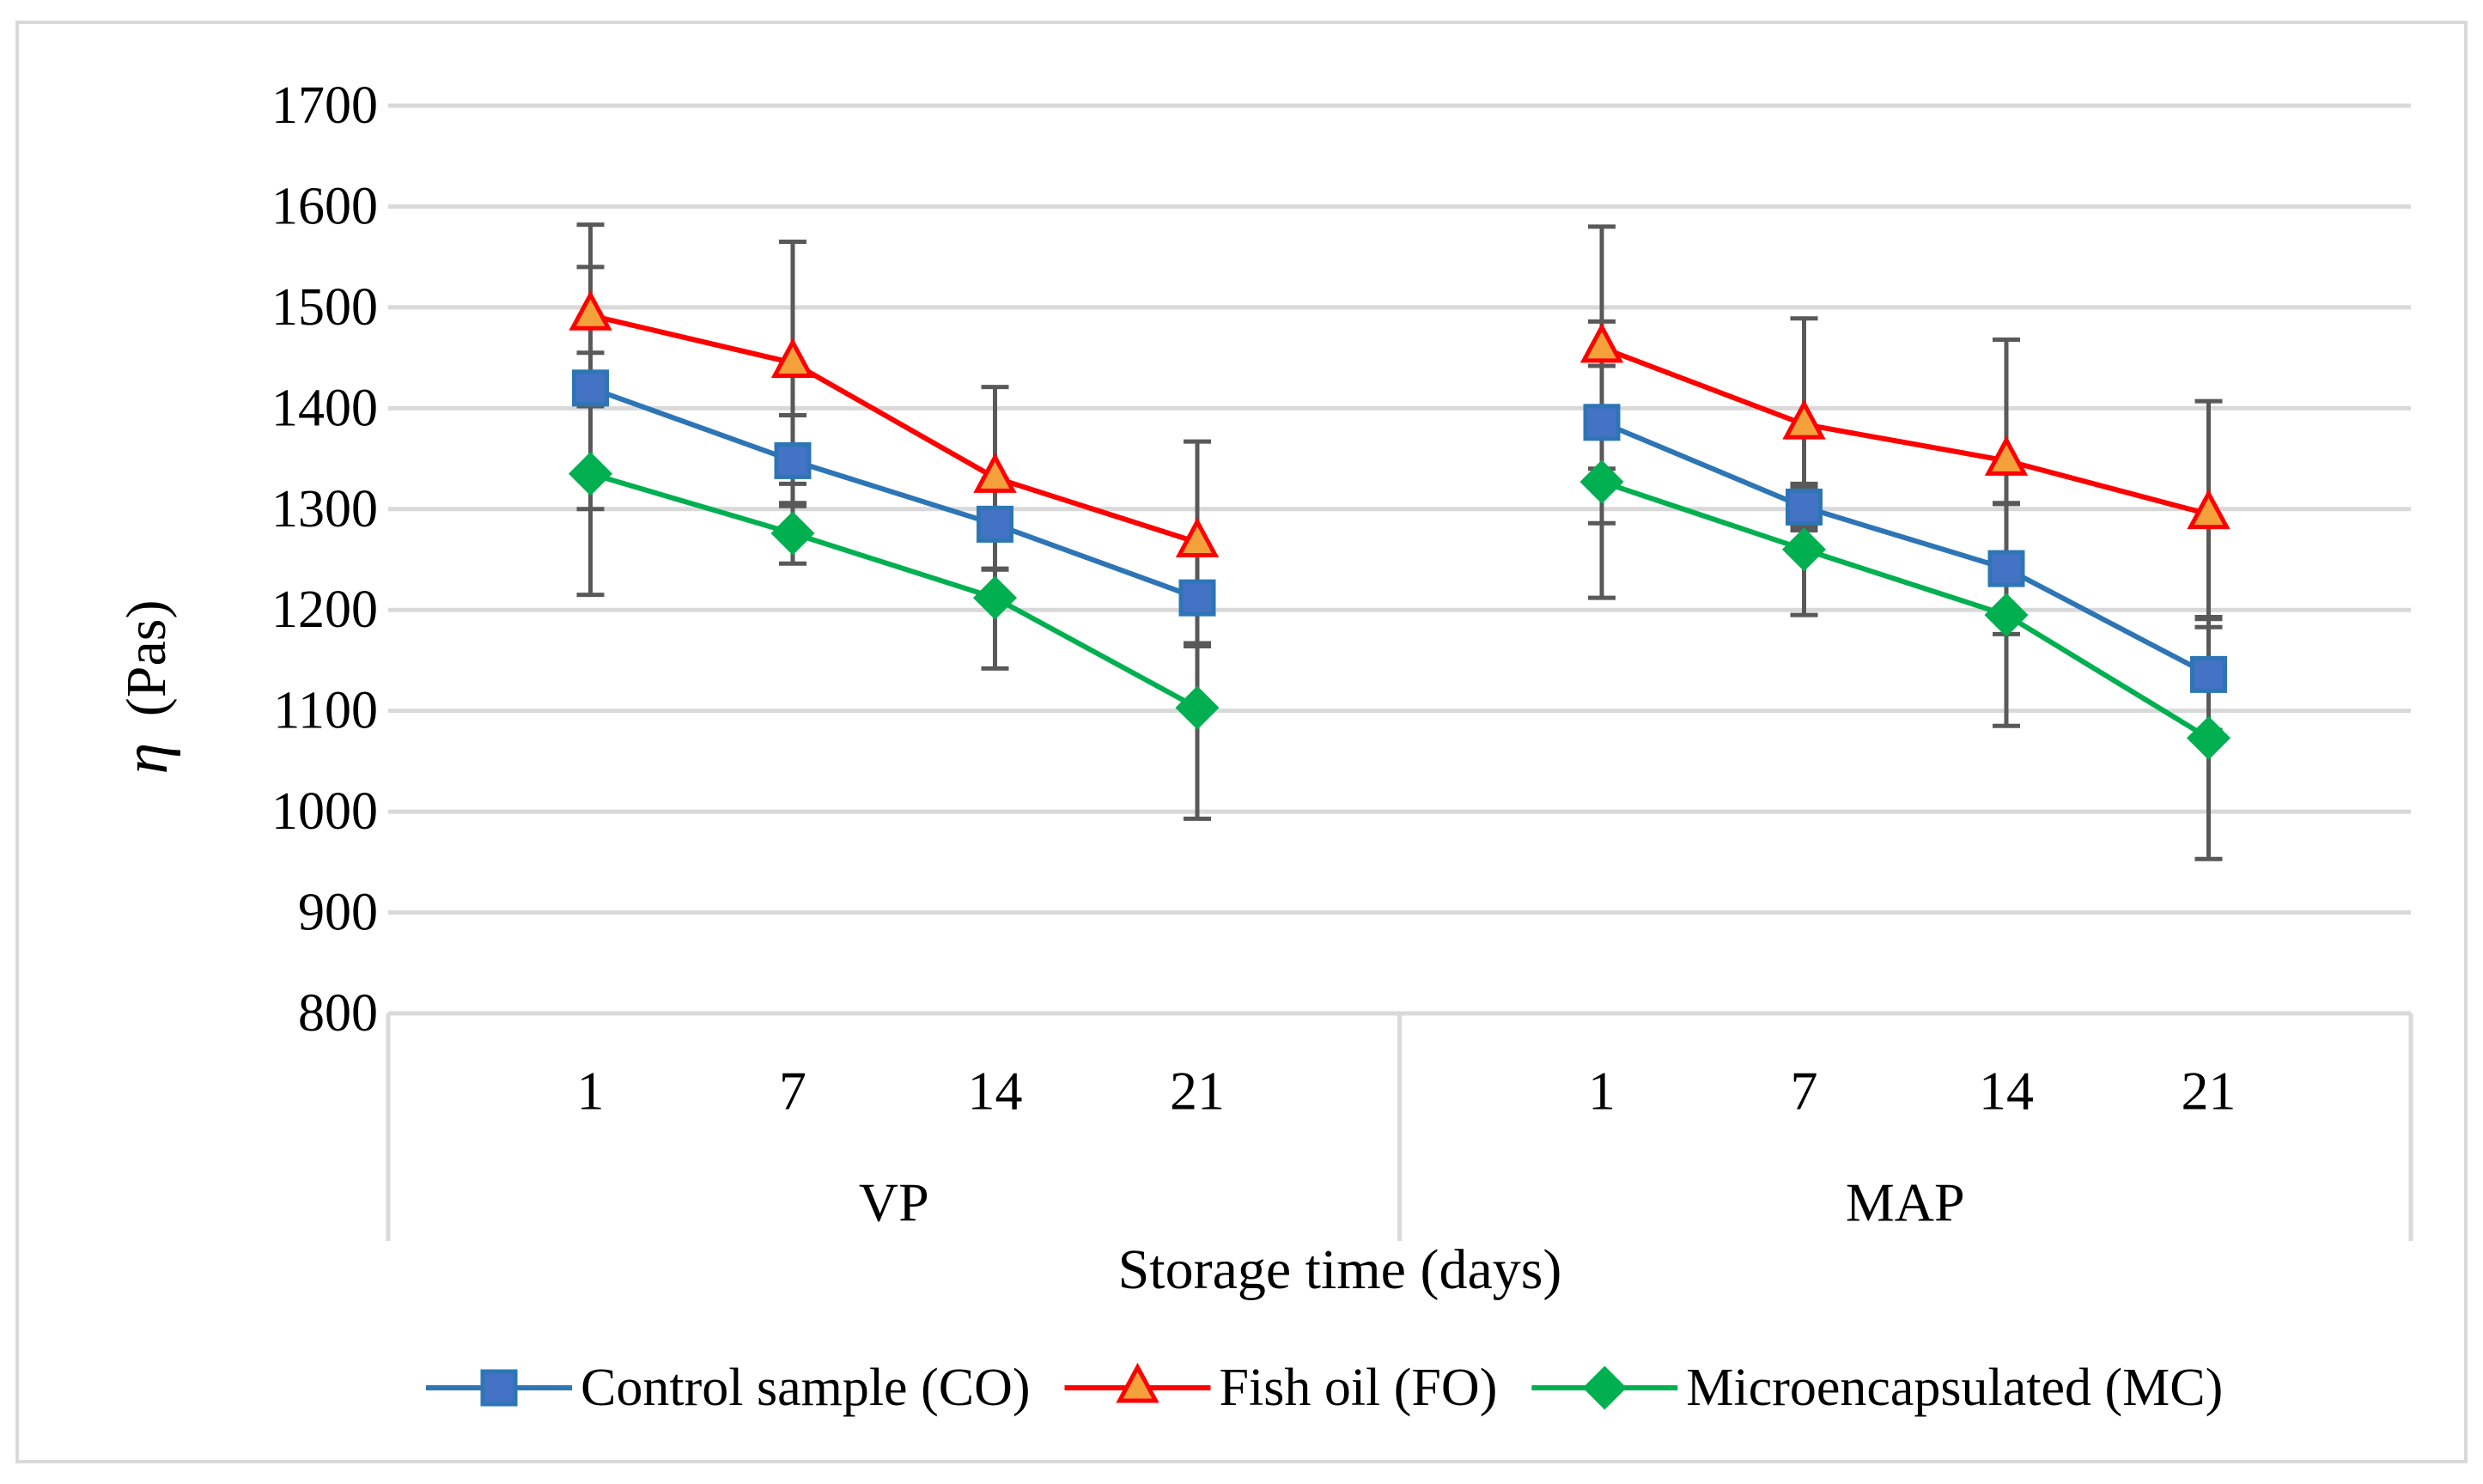 Image resolution: width=2483 pixels, height=1484 pixels. What do you see at coordinates (324, 105) in the screenshot?
I see `y-tick-label: 1700` at bounding box center [324, 105].